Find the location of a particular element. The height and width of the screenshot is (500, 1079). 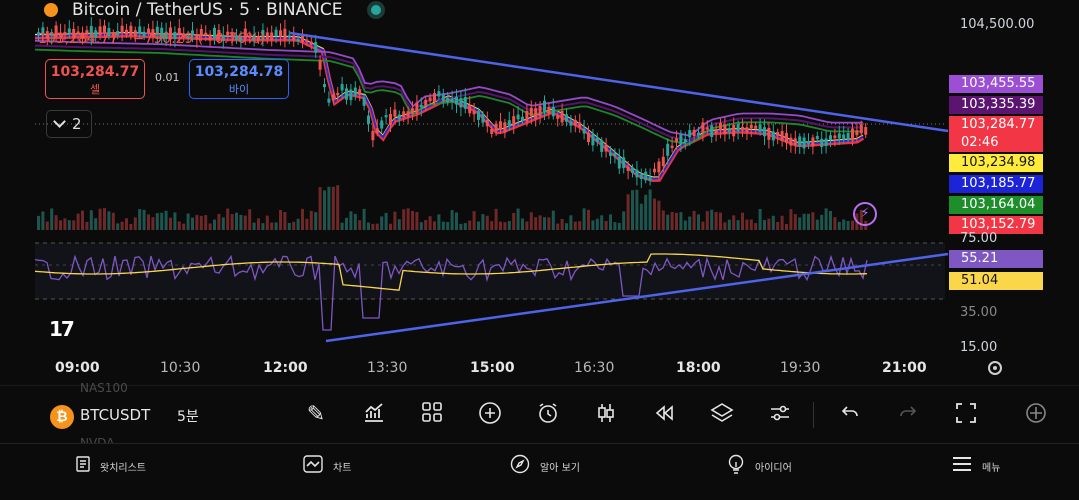

replay-icon is located at coordinates (664, 415).